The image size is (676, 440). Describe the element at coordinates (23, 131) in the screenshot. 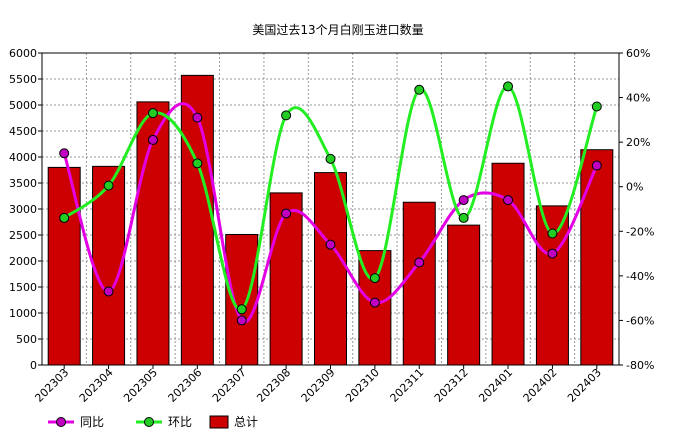

I see `y-left-tick-label: 4500` at that location.